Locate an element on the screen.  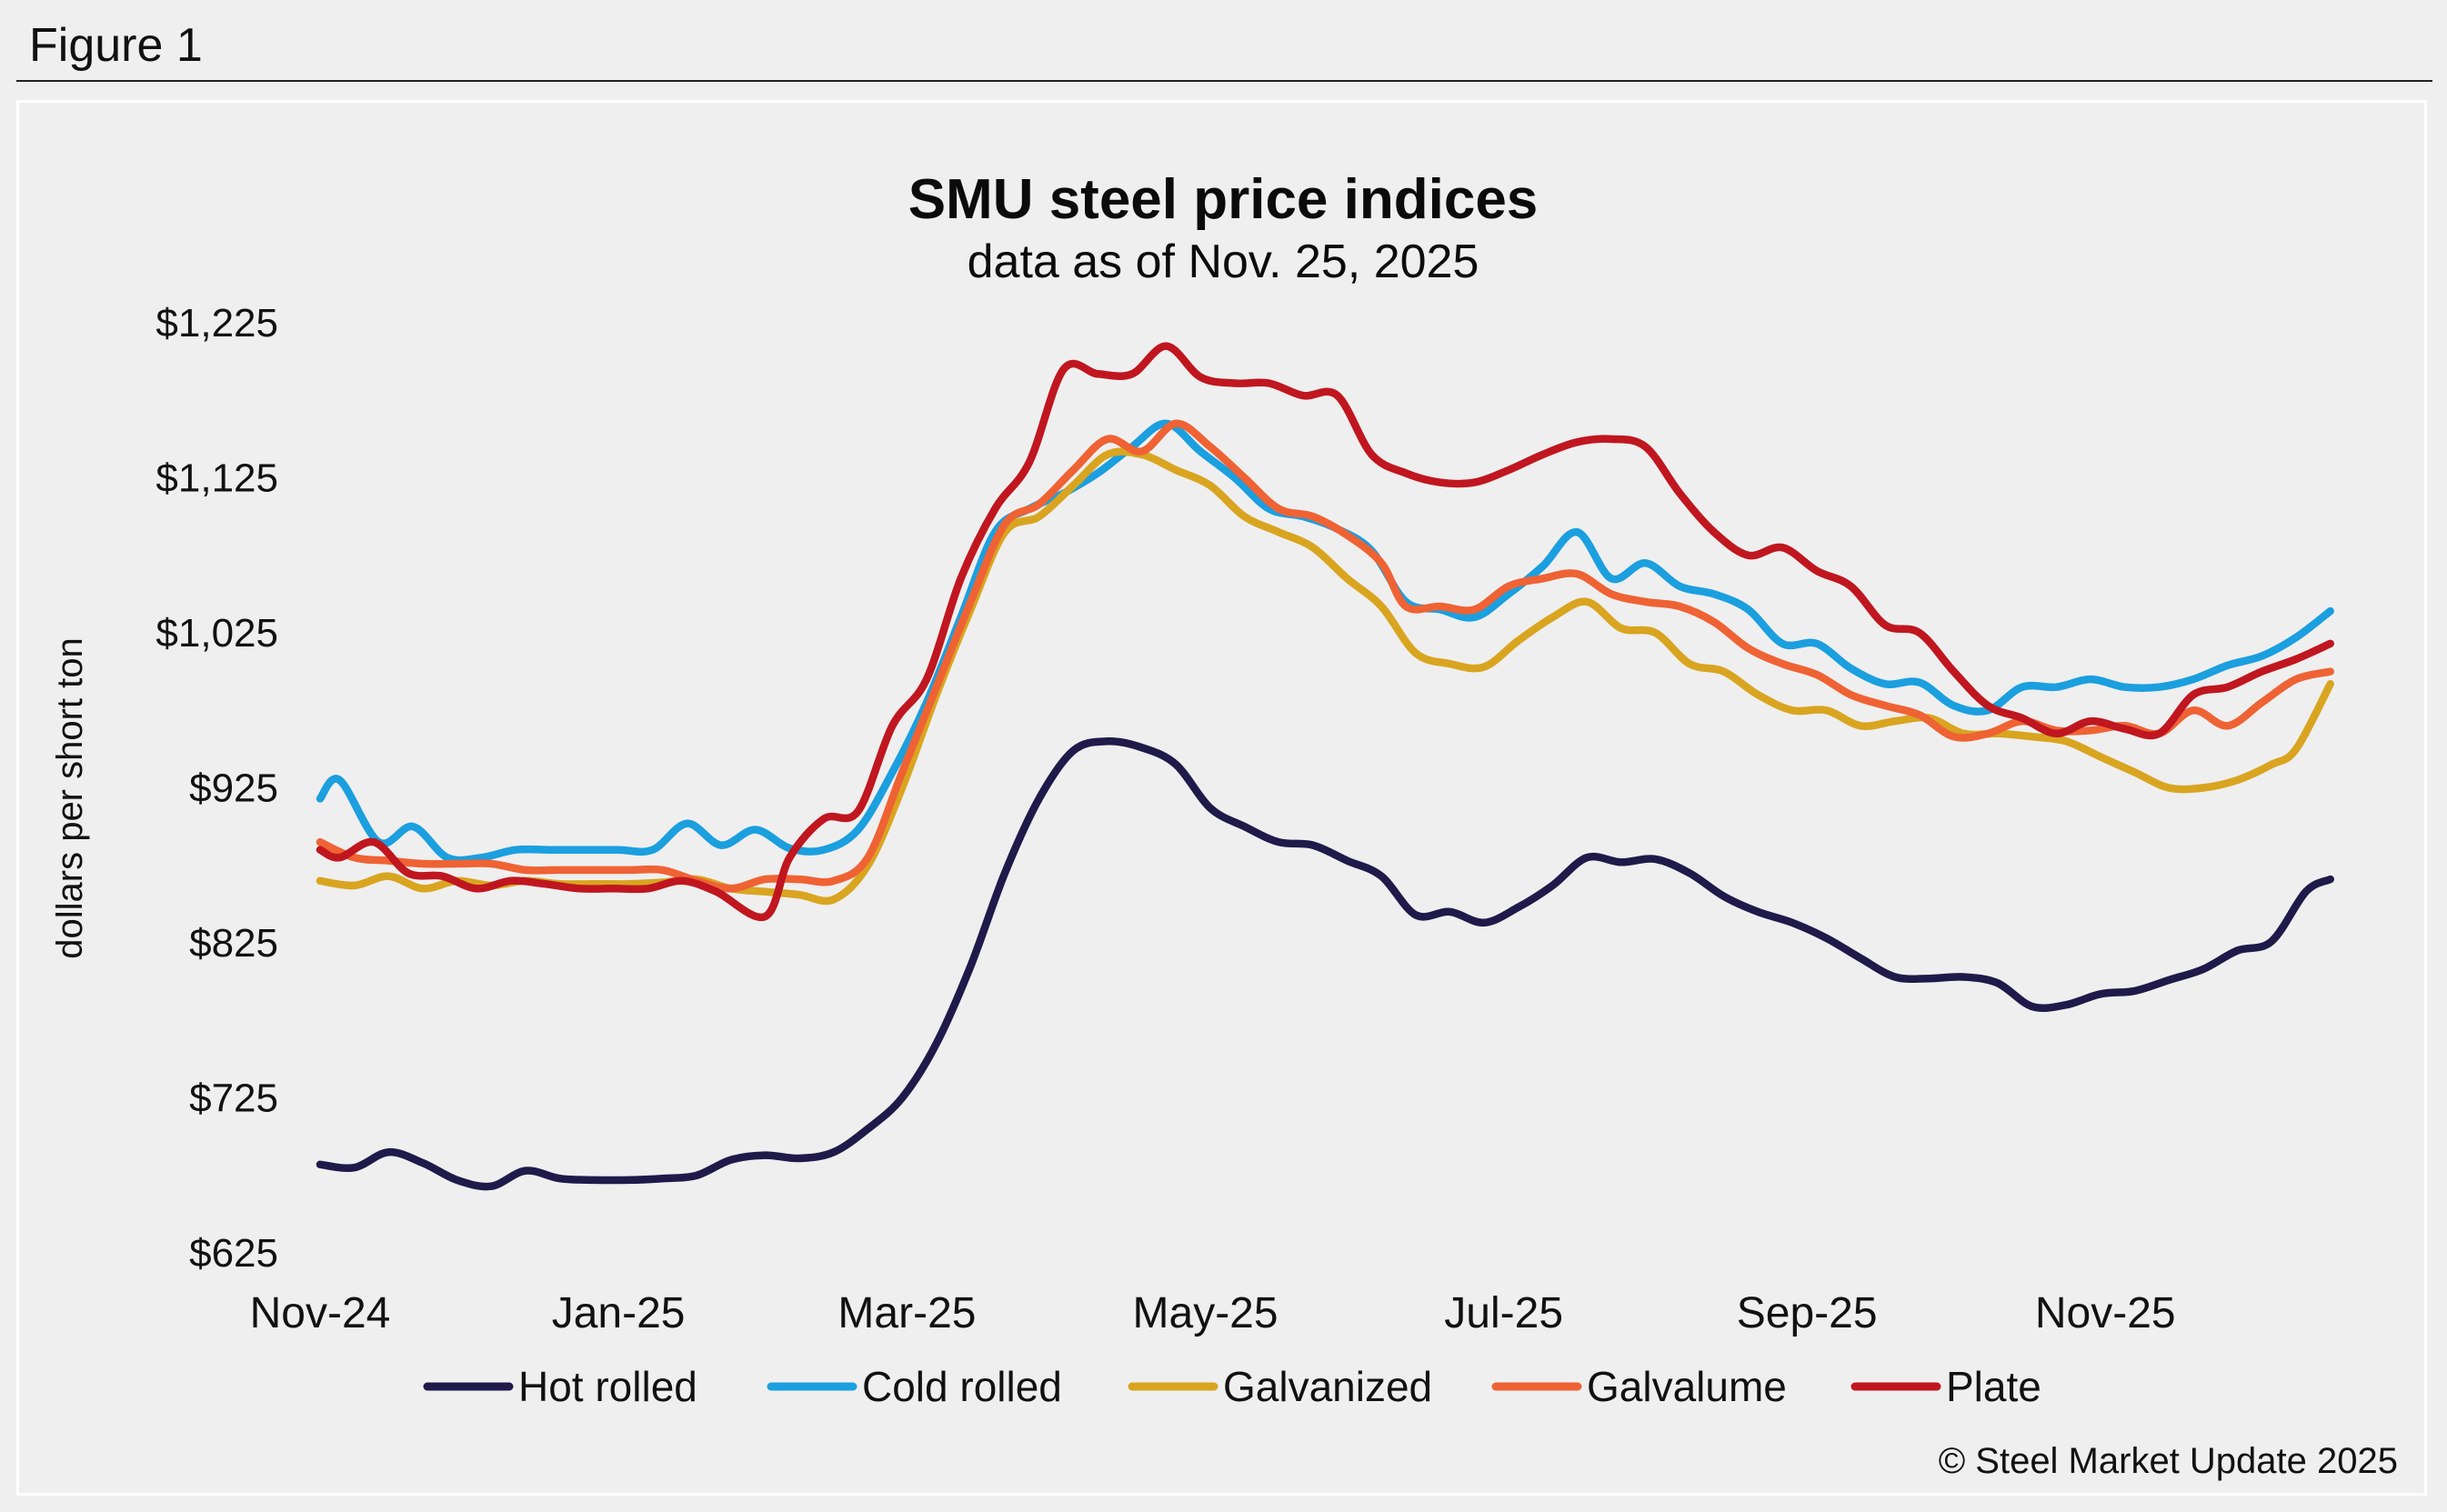
figure-label: Figure 1 is located at coordinates (116, 45).